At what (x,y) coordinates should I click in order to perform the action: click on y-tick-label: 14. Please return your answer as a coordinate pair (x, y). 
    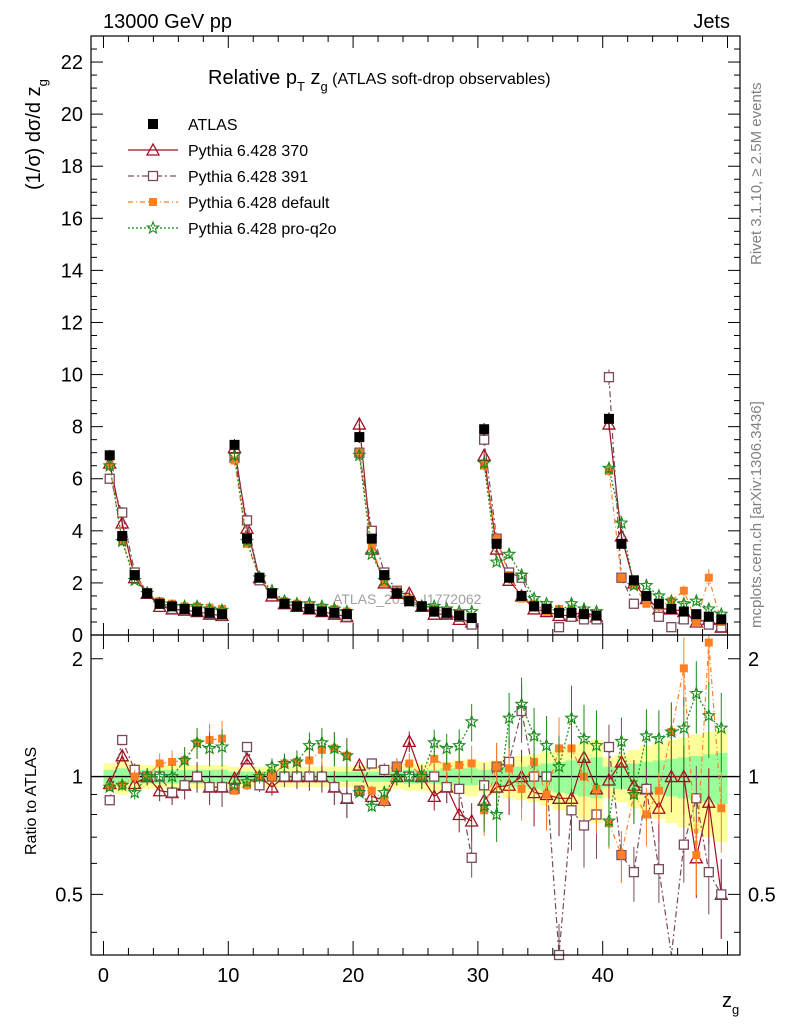
    Looking at the image, I should click on (72, 271).